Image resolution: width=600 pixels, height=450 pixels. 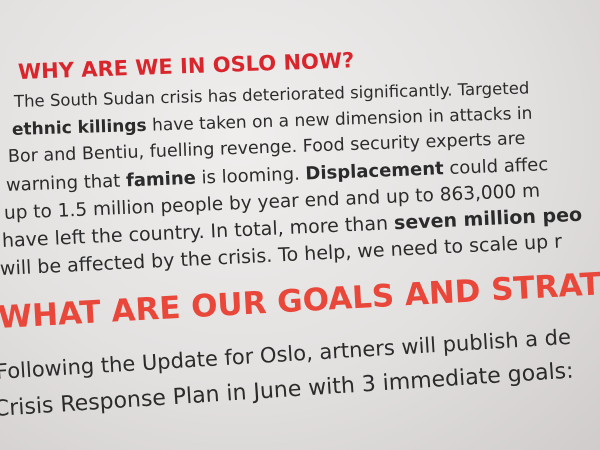 What do you see at coordinates (496, 167) in the screenshot?
I see `text-run: could affec` at bounding box center [496, 167].